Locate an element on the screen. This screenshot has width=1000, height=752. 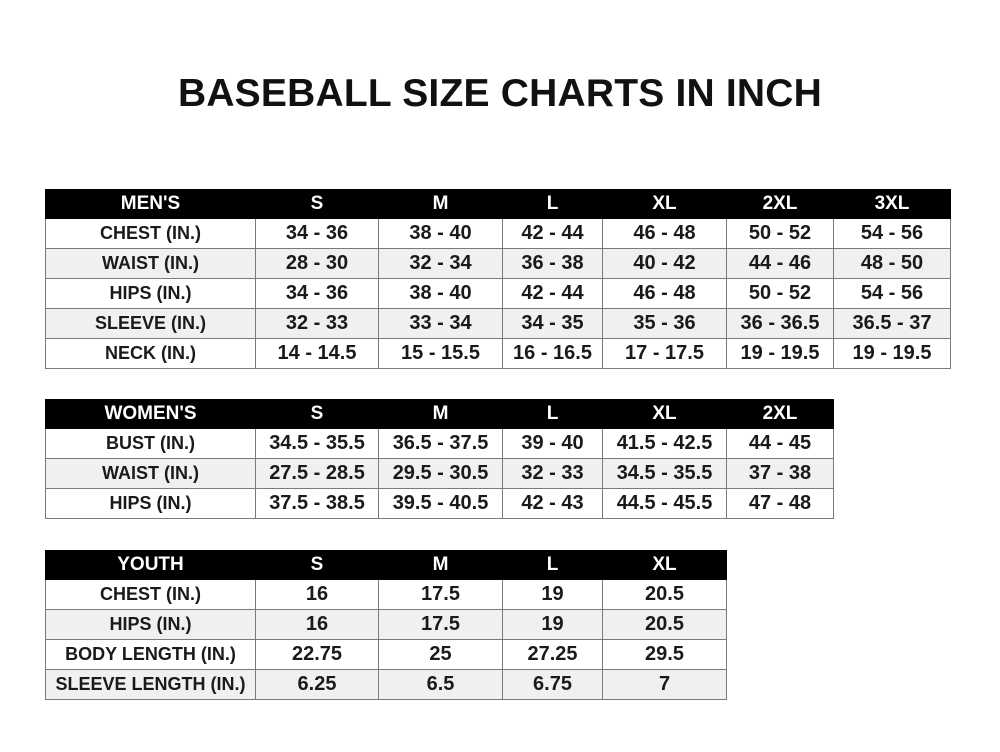
table-cell: 37 - 38 is located at coordinates (780, 473).